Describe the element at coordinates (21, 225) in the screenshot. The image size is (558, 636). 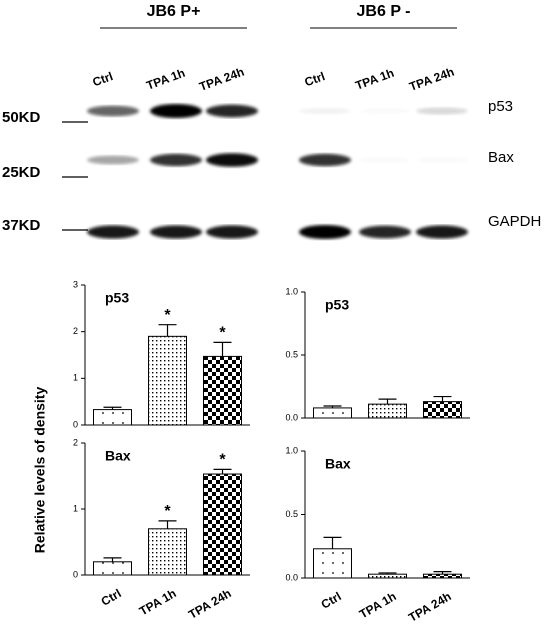
I see `mw-marker: 37KD` at that location.